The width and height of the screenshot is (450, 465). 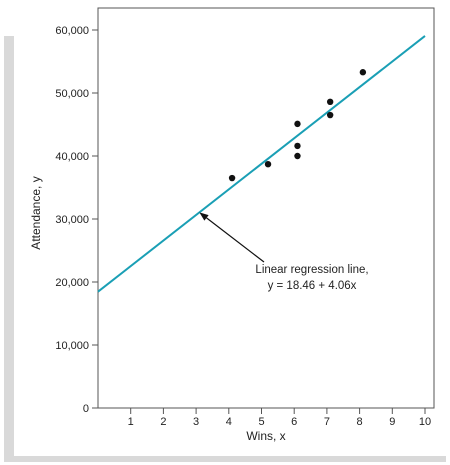 What do you see at coordinates (312, 286) in the screenshot?
I see `annotation-line-2: y = 18.46 + 4.06x` at bounding box center [312, 286].